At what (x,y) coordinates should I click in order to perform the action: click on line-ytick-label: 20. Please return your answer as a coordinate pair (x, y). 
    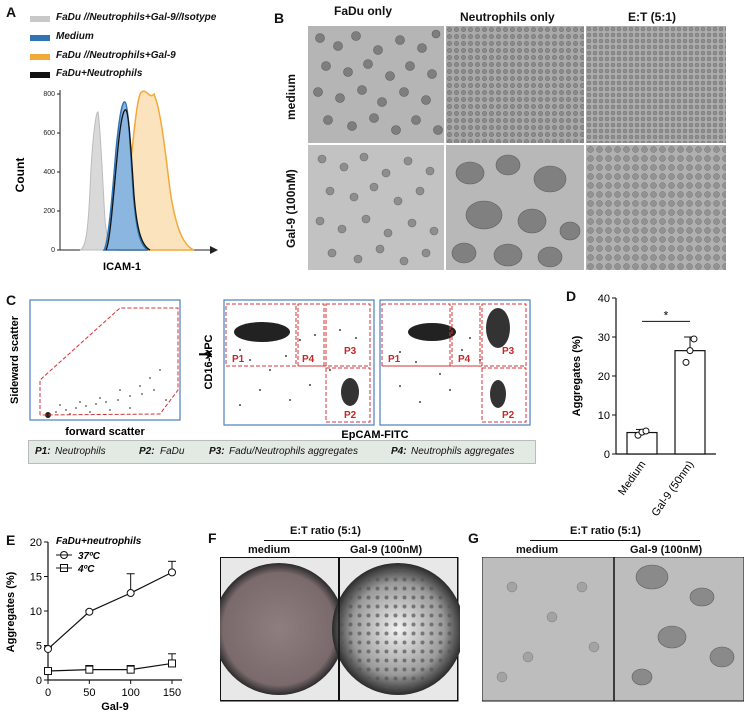
    Looking at the image, I should click on (36, 543).